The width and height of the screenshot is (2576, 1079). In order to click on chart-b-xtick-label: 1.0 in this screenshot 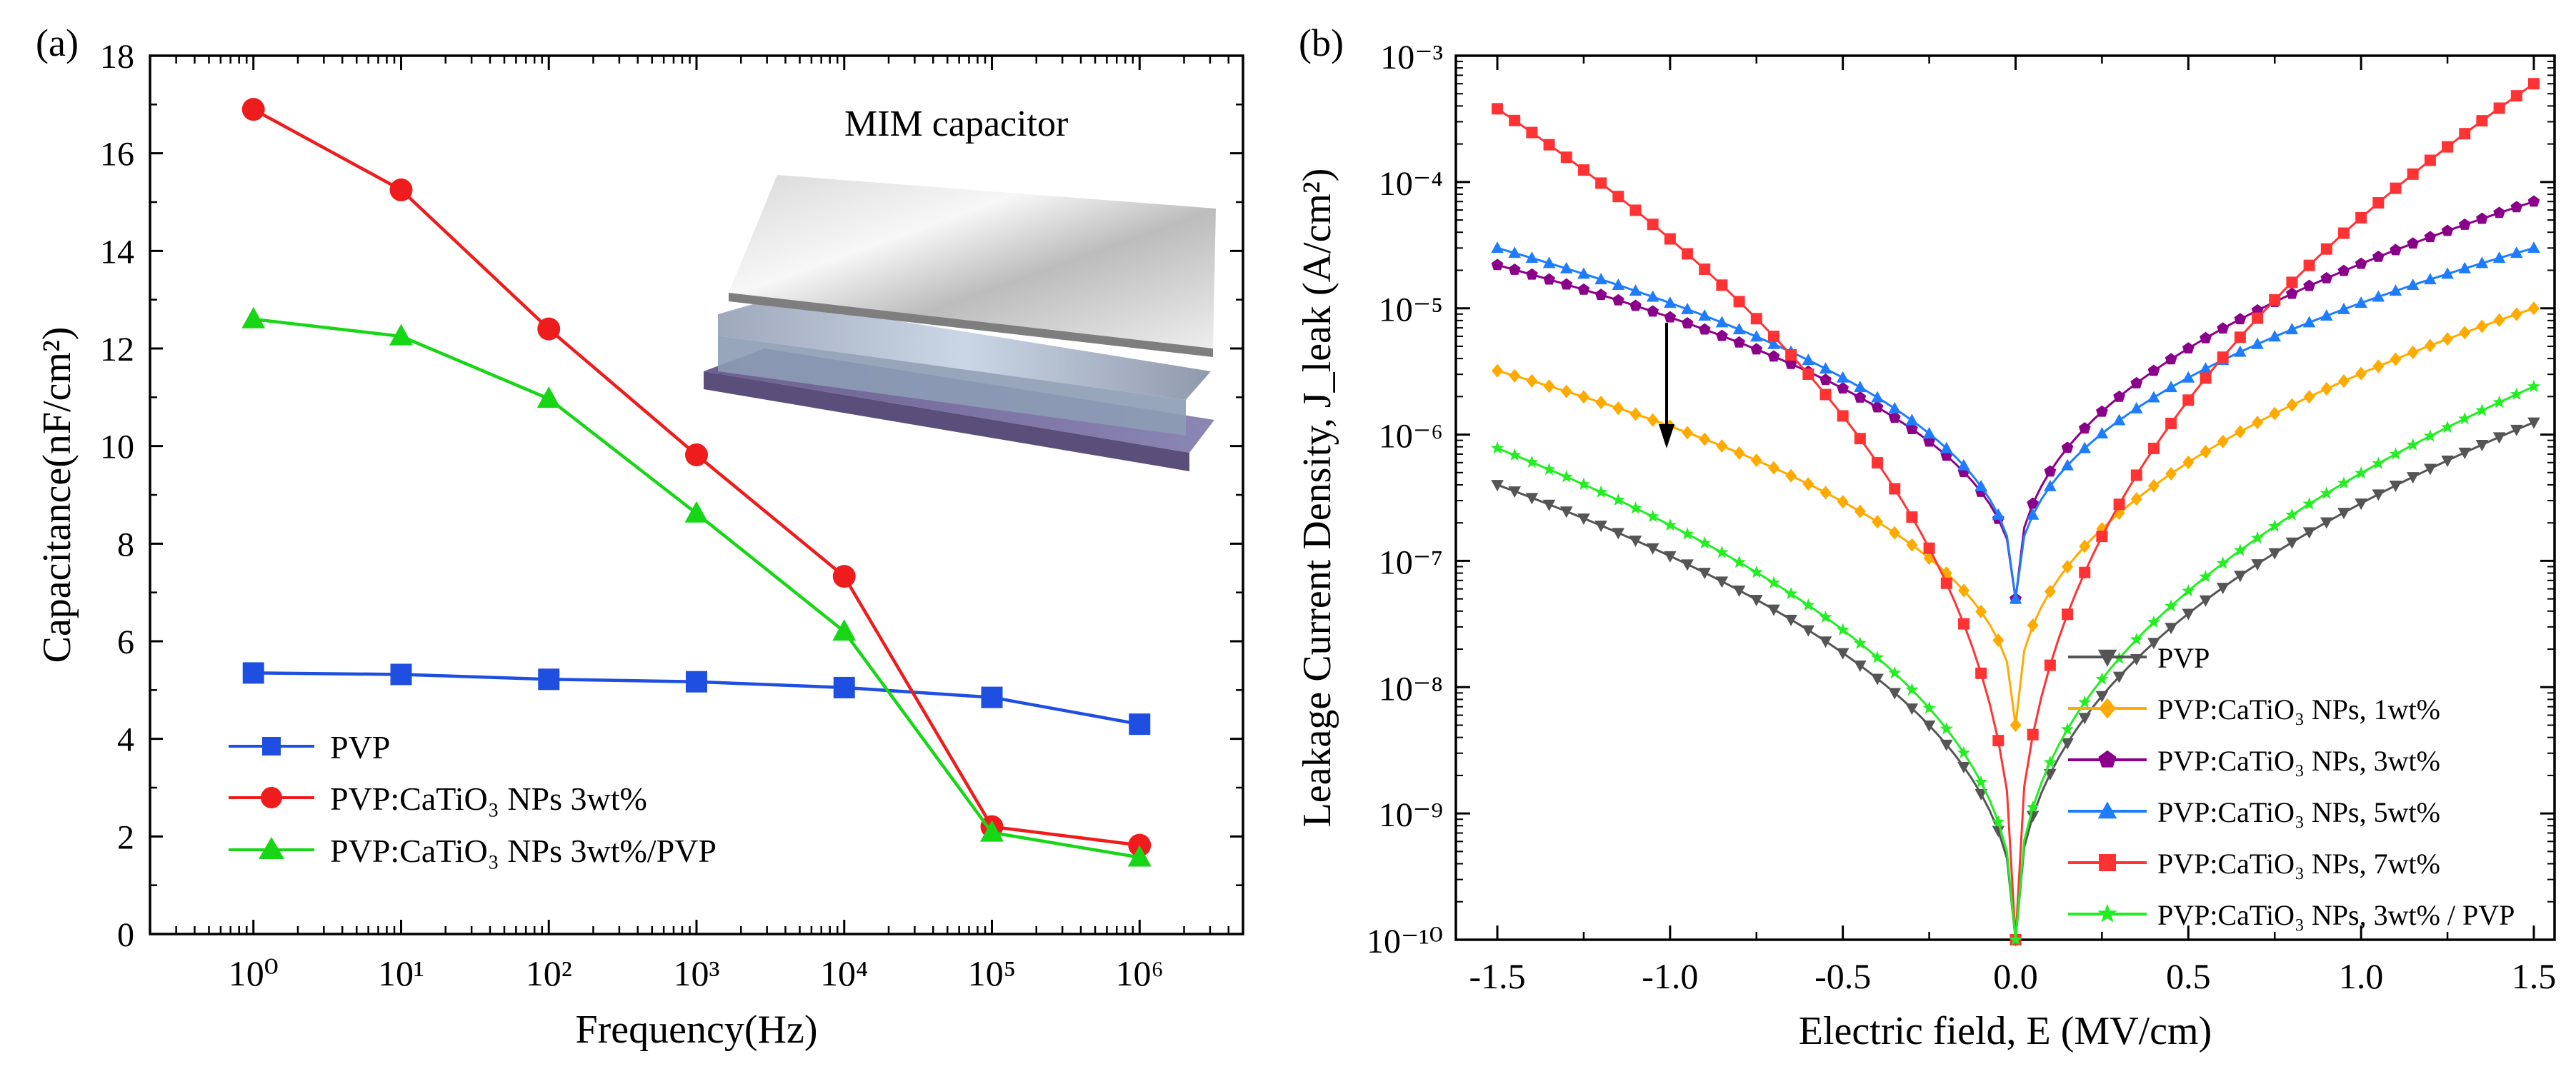, I will do `click(2361, 976)`.